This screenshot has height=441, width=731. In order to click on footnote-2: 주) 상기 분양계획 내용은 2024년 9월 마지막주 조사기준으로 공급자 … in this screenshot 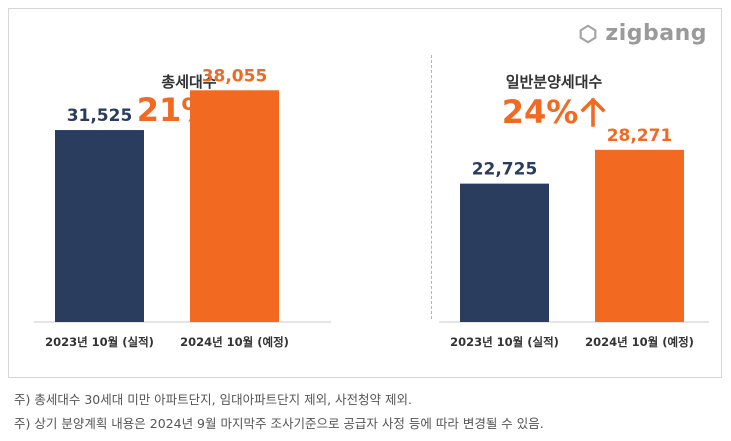, I will do `click(279, 423)`.